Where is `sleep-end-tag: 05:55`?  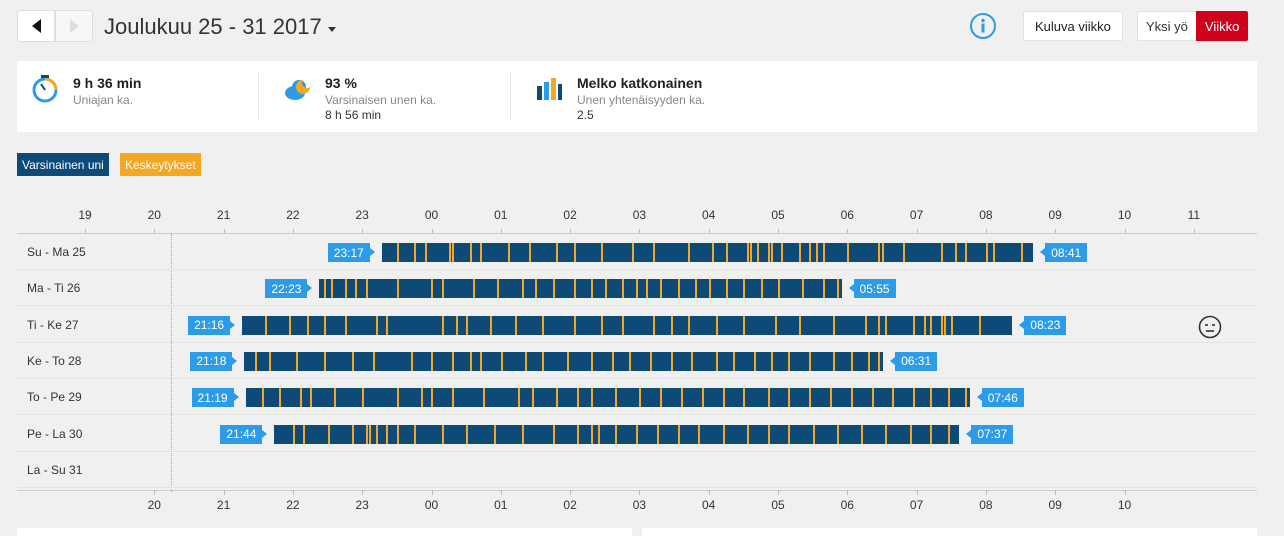
sleep-end-tag: 05:55 is located at coordinates (872, 289).